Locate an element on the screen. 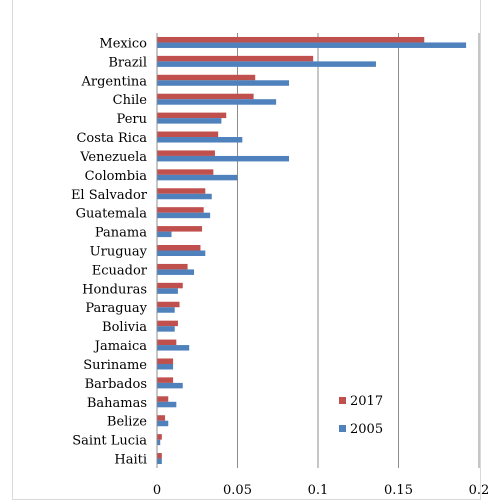  bar-2005-honduras is located at coordinates (167, 291).